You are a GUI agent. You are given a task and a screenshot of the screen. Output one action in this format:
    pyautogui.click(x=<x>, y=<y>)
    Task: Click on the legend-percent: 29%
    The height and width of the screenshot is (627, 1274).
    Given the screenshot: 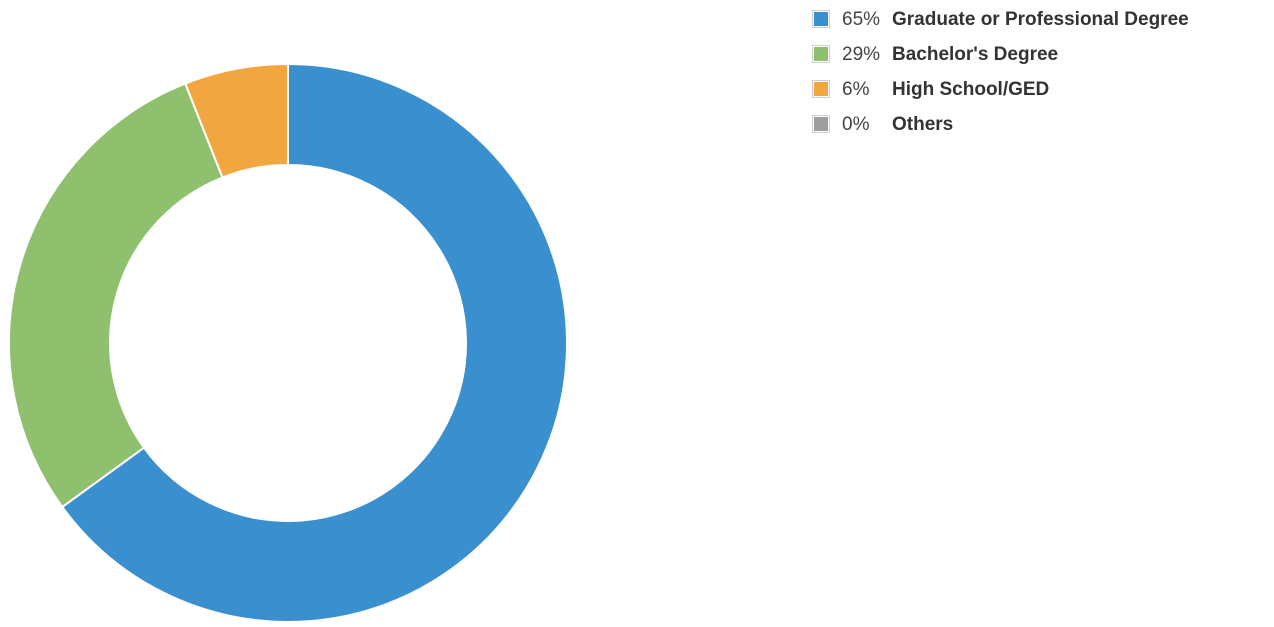 What is the action you would take?
    pyautogui.click(x=861, y=54)
    